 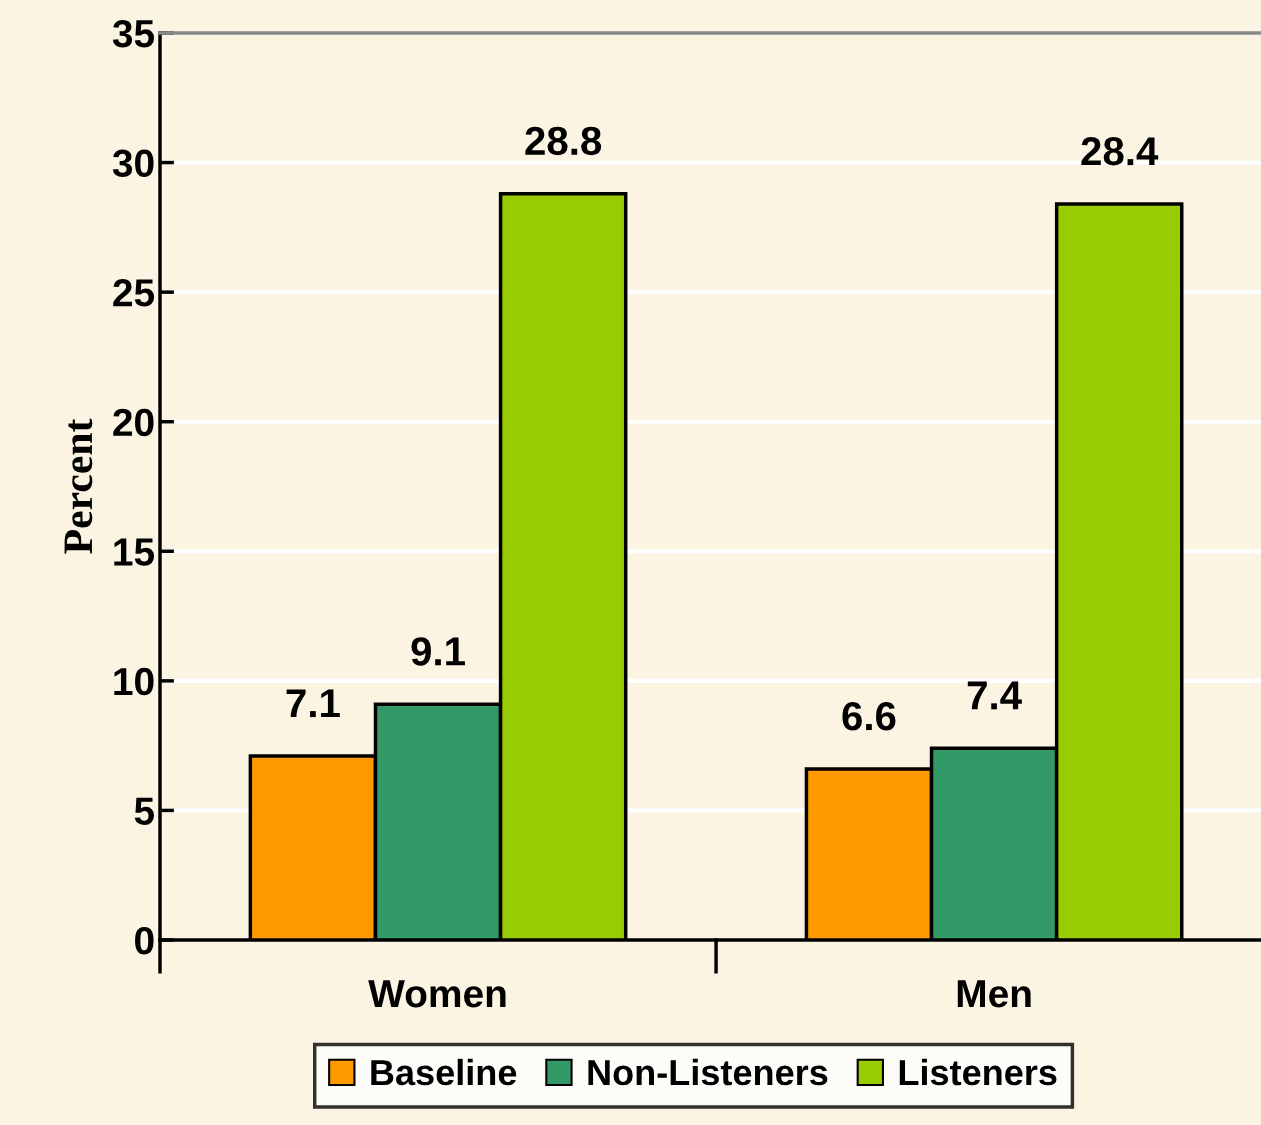 I want to click on y-tick-label: 0, so click(x=144, y=940).